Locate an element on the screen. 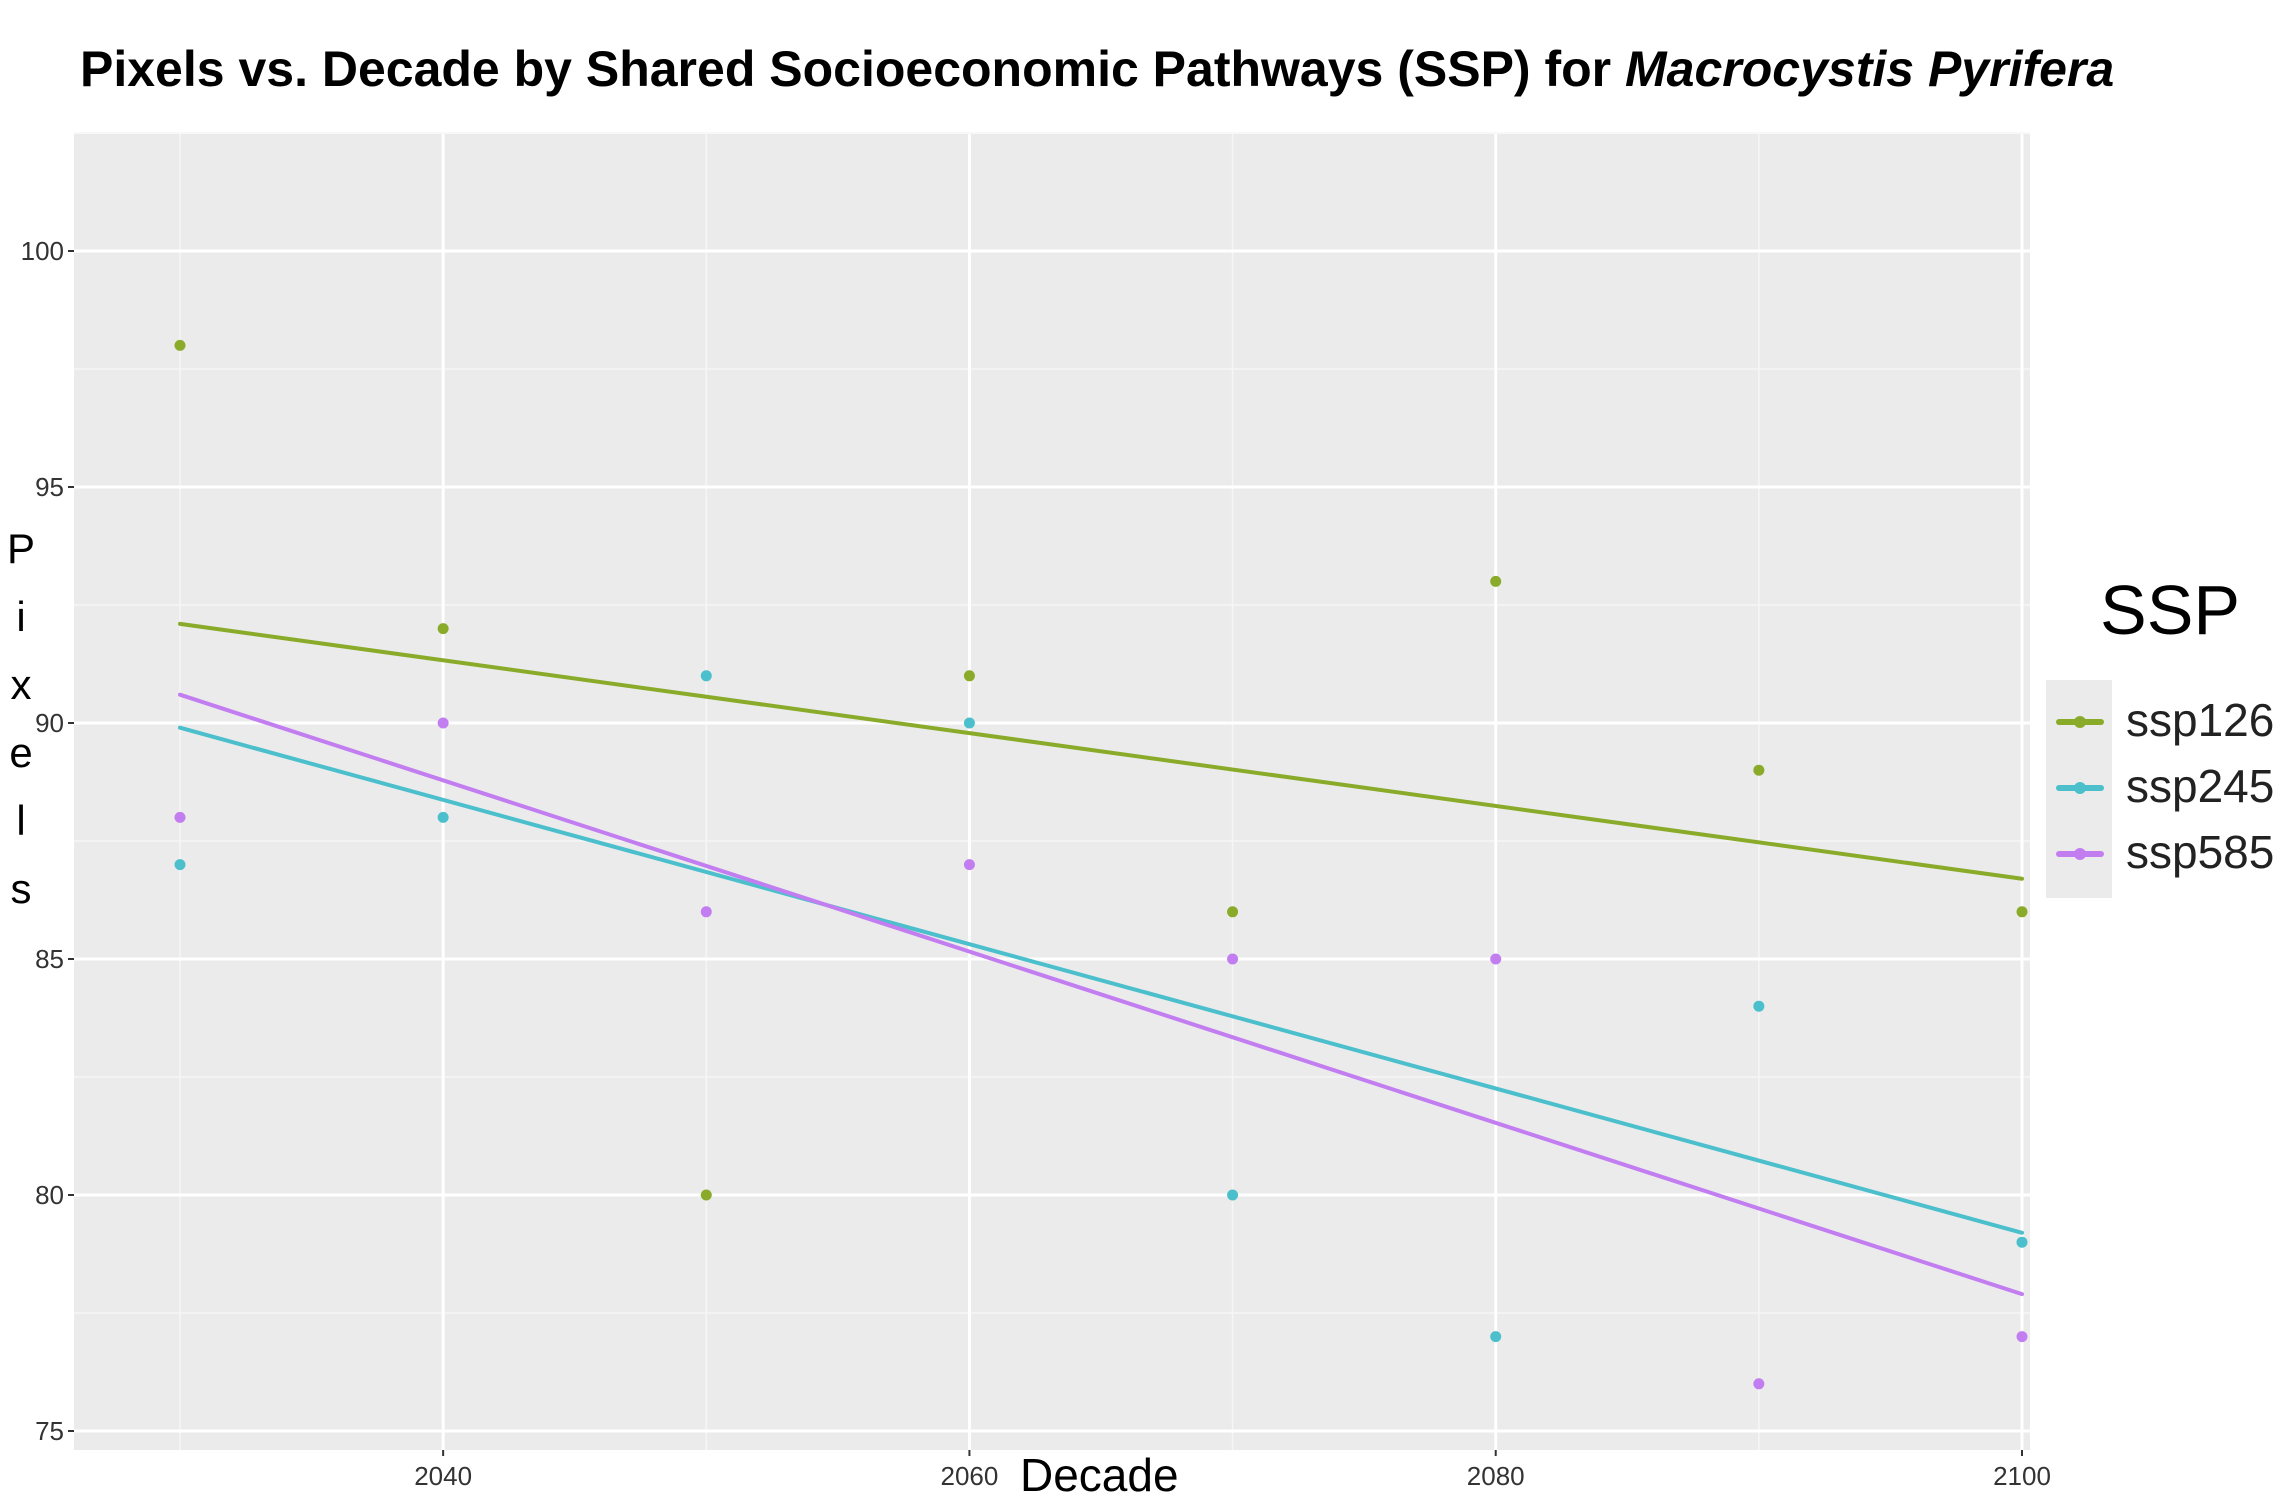 The height and width of the screenshot is (1502, 2286). legend-item-ssp585: ssp585 is located at coordinates (2166, 854).